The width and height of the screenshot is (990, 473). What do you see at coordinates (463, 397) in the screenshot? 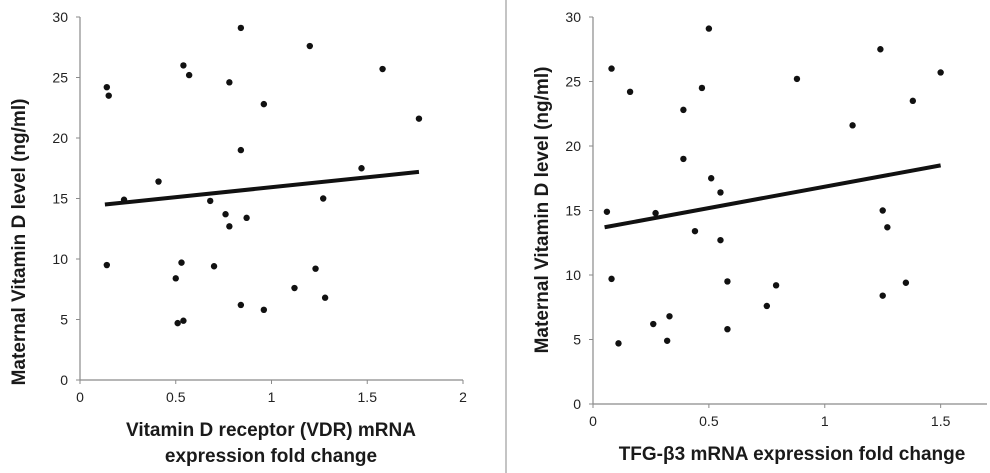
I see `x-tick-label: 2` at bounding box center [463, 397].